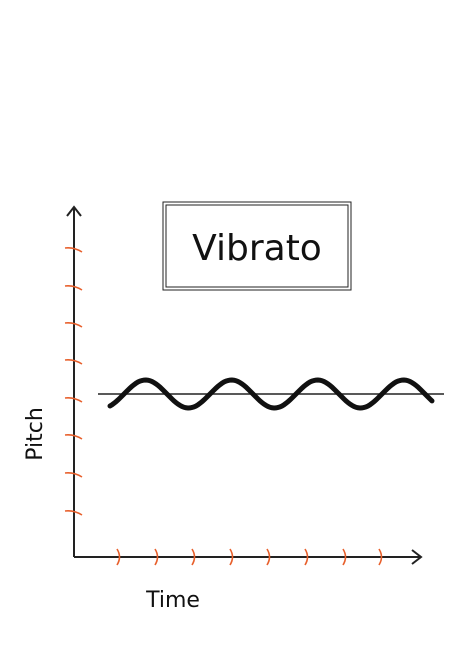 The width and height of the screenshot is (474, 670). I want to click on title: Vibrato, so click(257, 248).